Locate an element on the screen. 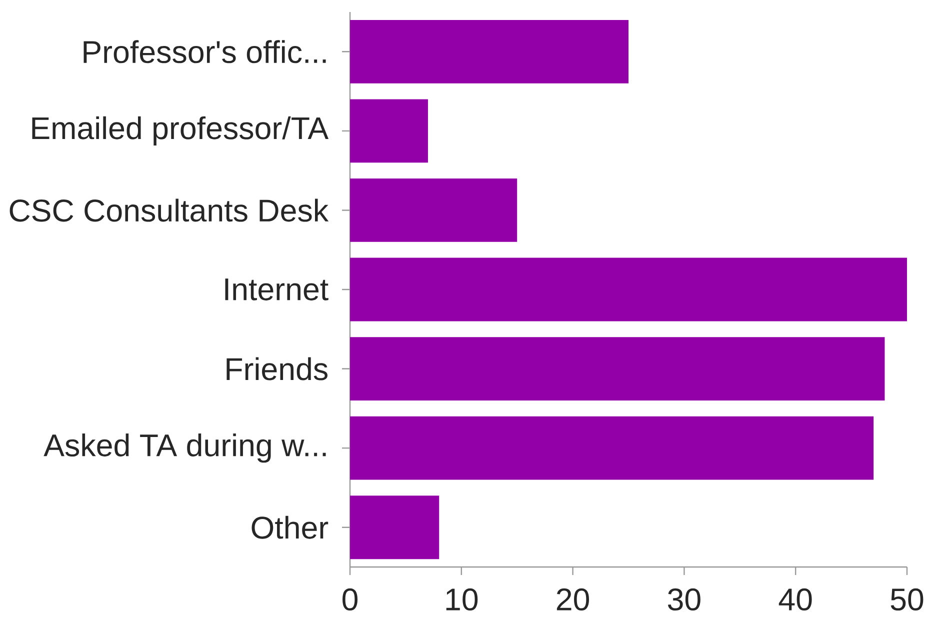 The width and height of the screenshot is (928, 621). x-tick-label: 40 is located at coordinates (795, 599).